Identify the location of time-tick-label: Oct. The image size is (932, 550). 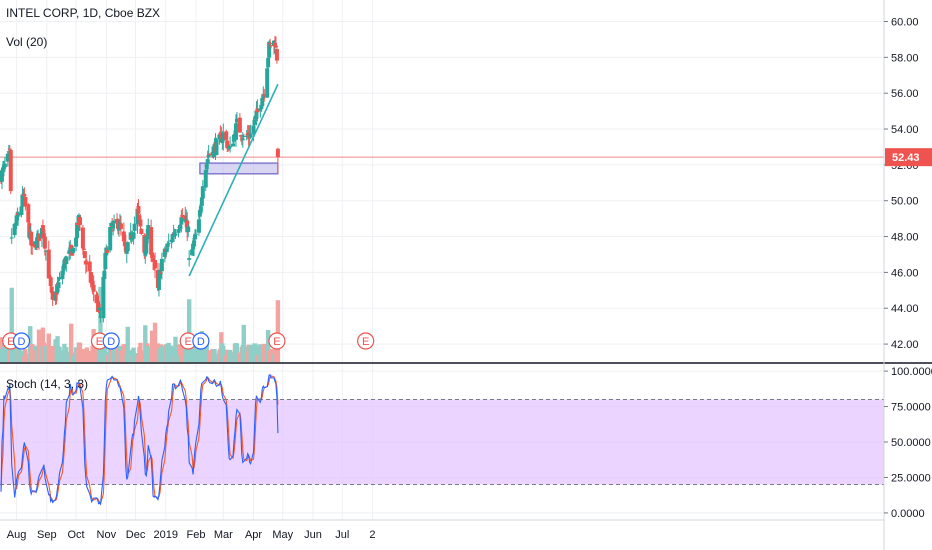
(76, 535).